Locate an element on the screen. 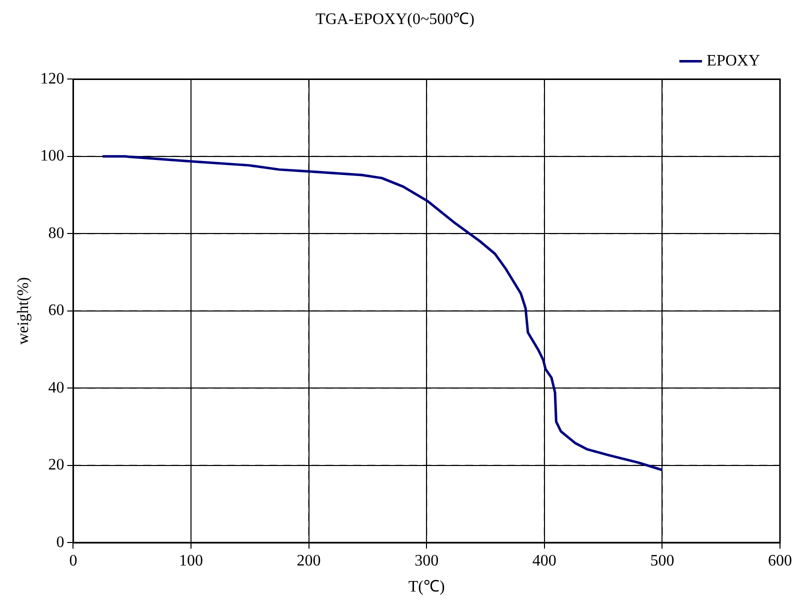 The width and height of the screenshot is (796, 609). x-tick-label: 300 is located at coordinates (426, 561).